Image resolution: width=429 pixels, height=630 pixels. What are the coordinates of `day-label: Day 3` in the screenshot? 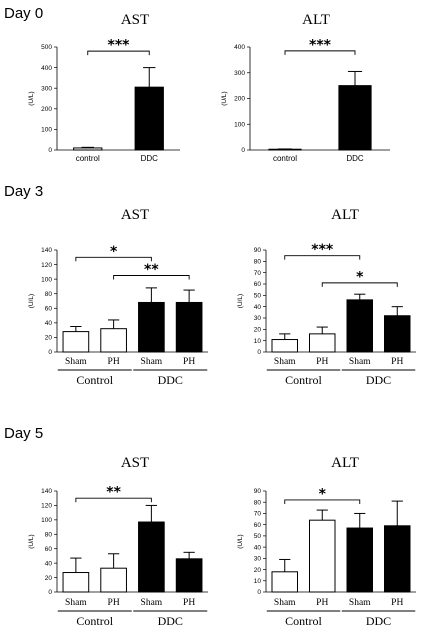 It's located at (23, 191).